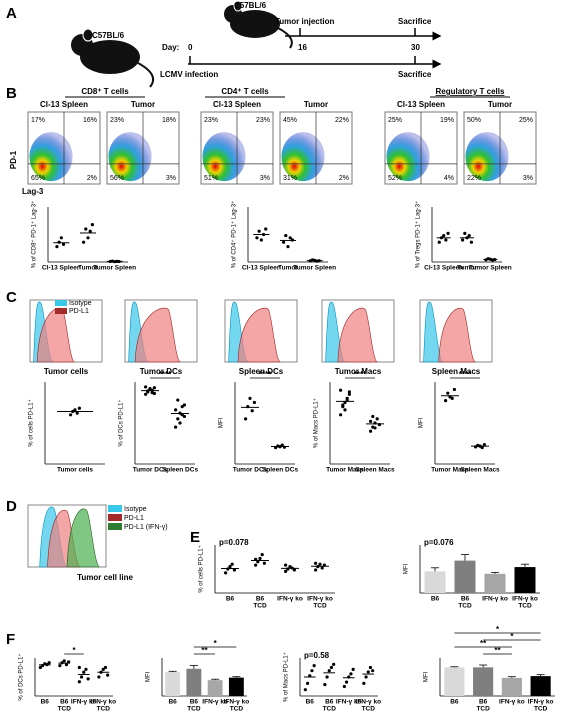 This screenshot has height=713, width=562. Describe the element at coordinates (211, 178) in the screenshot. I see `quadrant-percent: 51%` at that location.